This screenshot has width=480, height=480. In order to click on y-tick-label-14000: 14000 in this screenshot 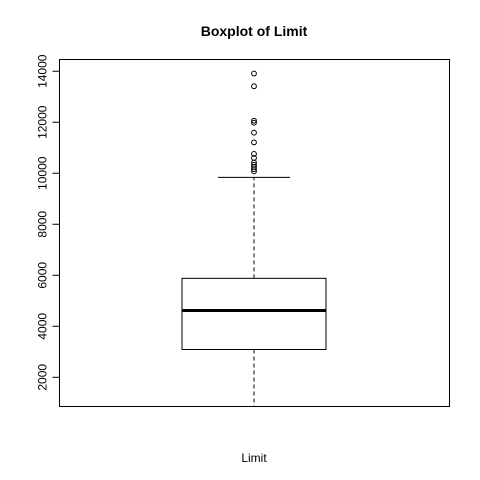, I will do `click(43, 71)`.